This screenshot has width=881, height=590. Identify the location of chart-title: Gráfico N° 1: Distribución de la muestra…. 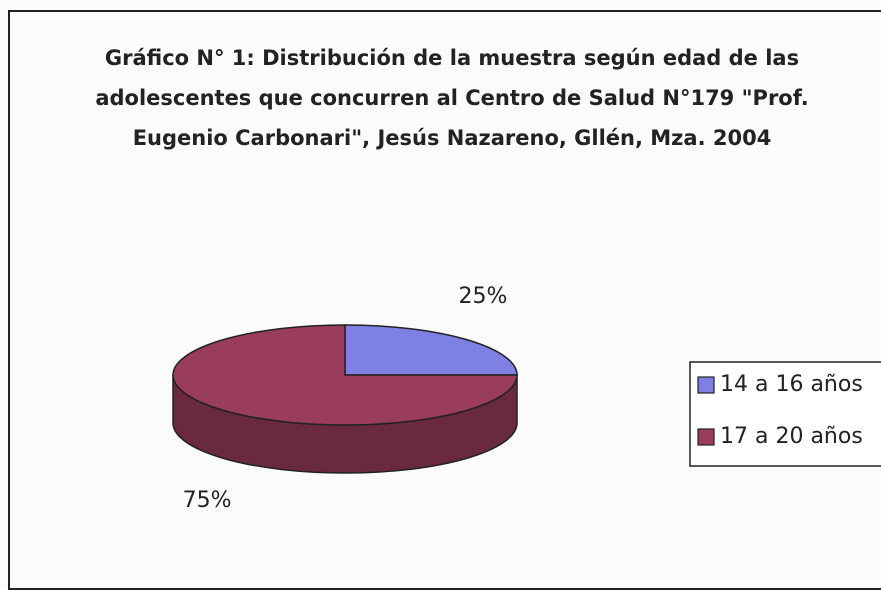
(452, 98).